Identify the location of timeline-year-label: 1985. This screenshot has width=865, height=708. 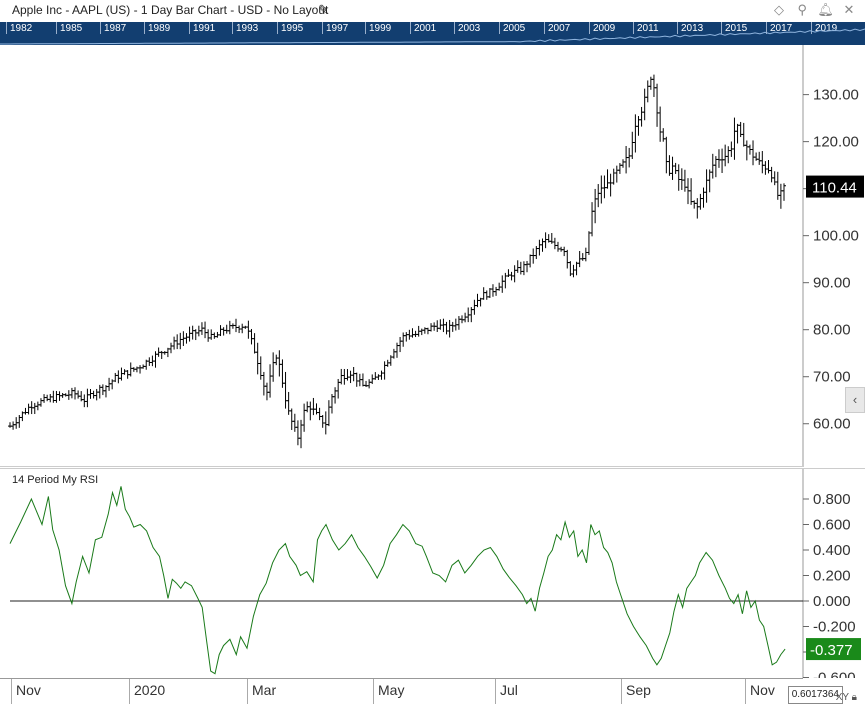
(71, 28).